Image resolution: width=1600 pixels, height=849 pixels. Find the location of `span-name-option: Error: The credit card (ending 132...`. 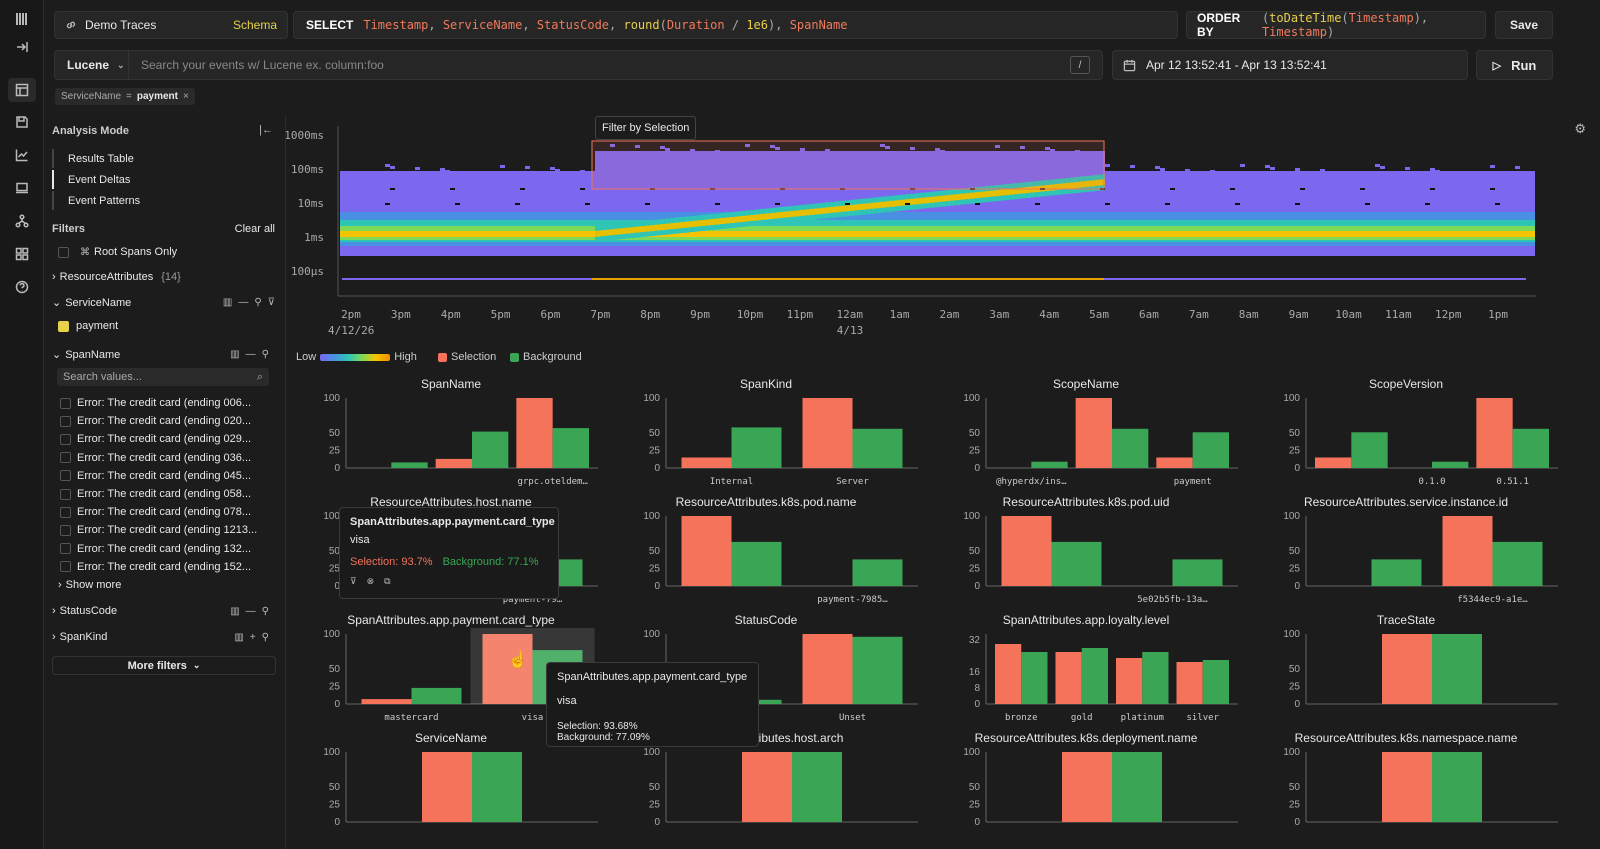

span-name-option: Error: The credit card (ending 132... is located at coordinates (155, 549).